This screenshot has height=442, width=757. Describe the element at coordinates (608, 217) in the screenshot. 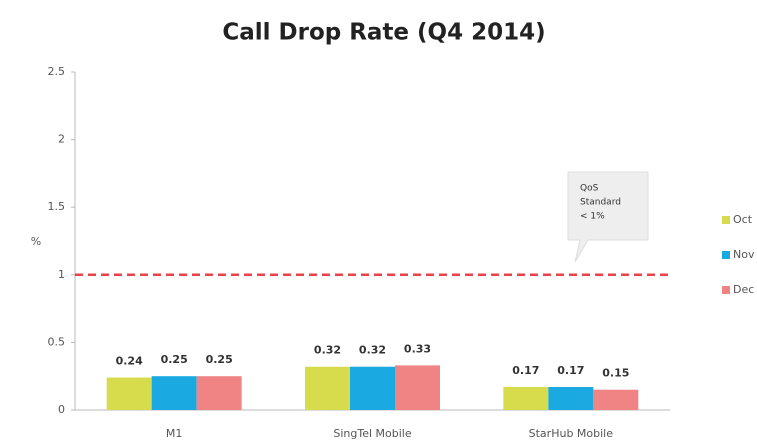

I see `callout-box` at that location.